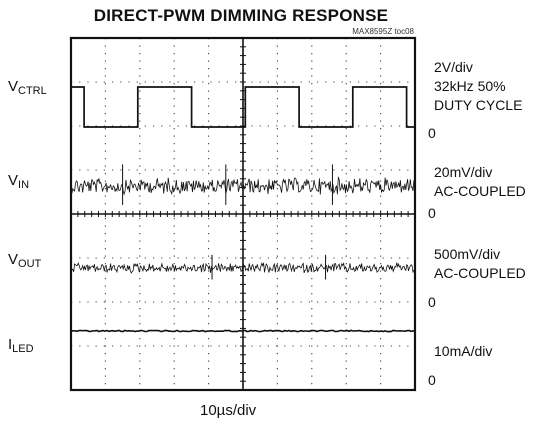 The height and width of the screenshot is (430, 542). What do you see at coordinates (21, 345) in the screenshot?
I see `channel-label-iled: ILED` at bounding box center [21, 345].